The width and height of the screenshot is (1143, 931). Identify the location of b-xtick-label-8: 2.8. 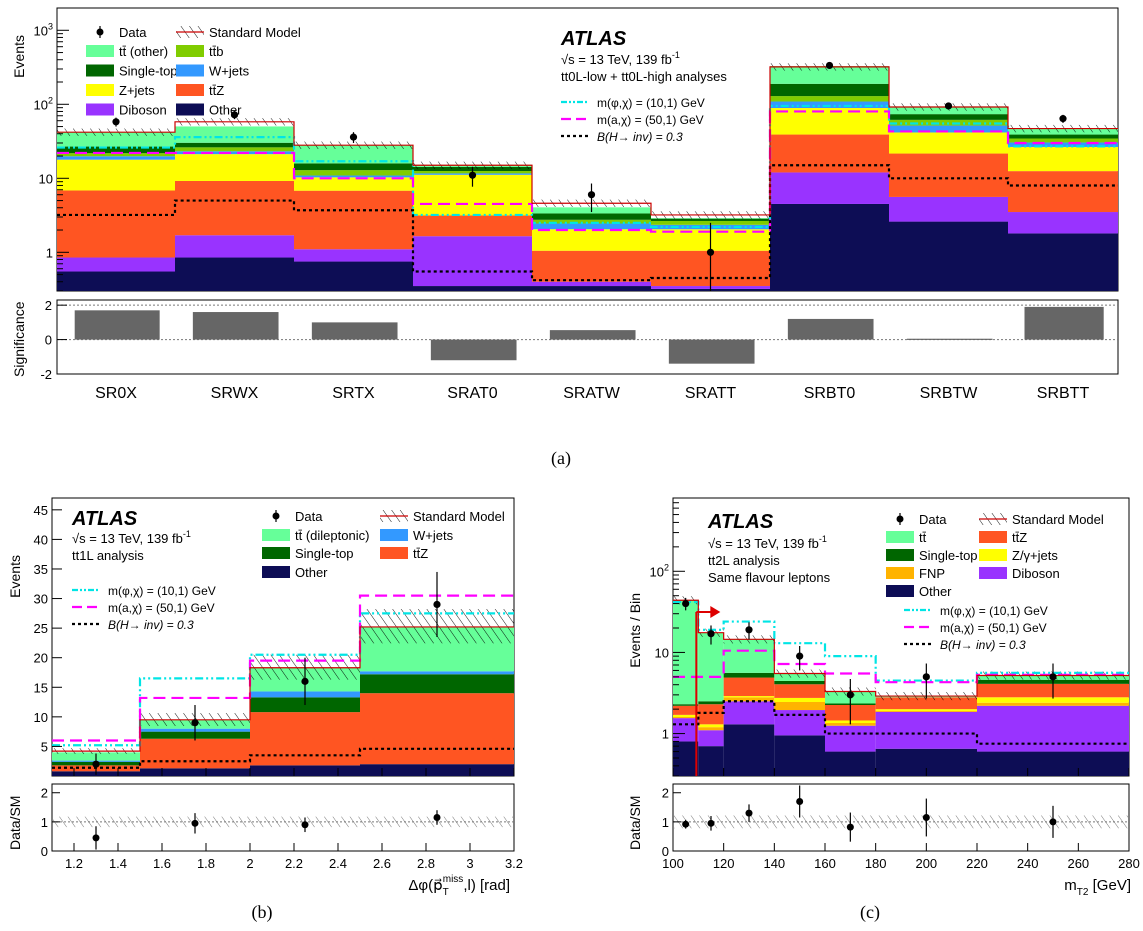
(426, 863).